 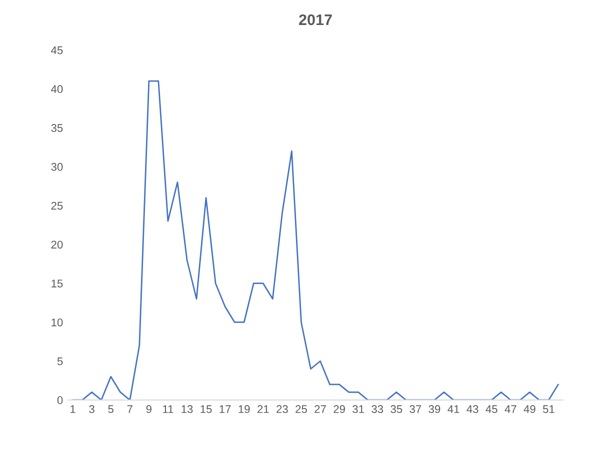 I want to click on y-tick-label: 25, so click(x=57, y=206).